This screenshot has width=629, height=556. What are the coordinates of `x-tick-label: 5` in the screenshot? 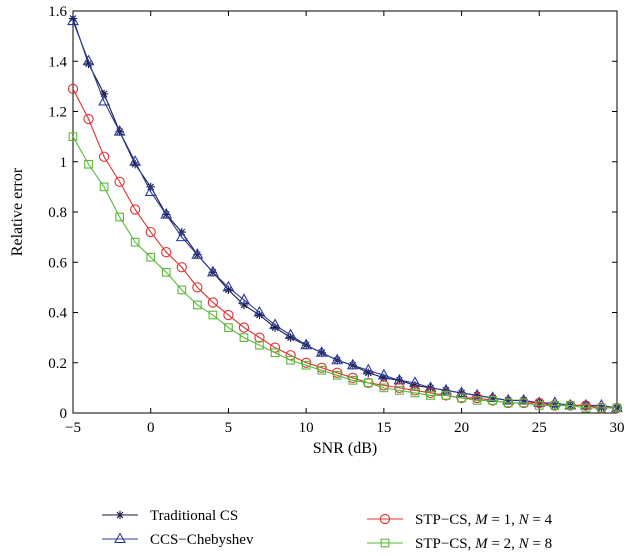 It's located at (229, 428).